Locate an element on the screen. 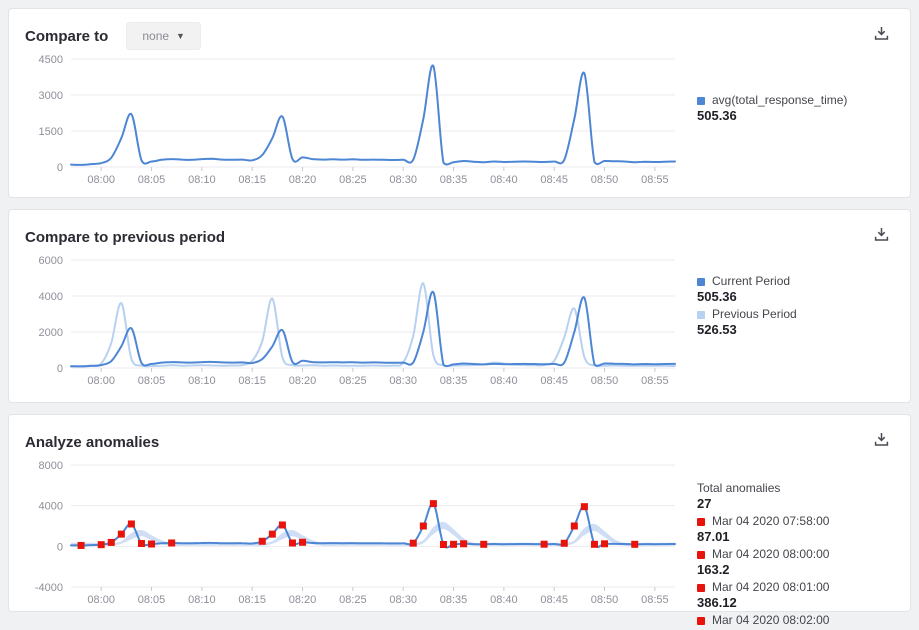 This screenshot has width=919, height=630. legend-label: Current Period is located at coordinates (751, 281).